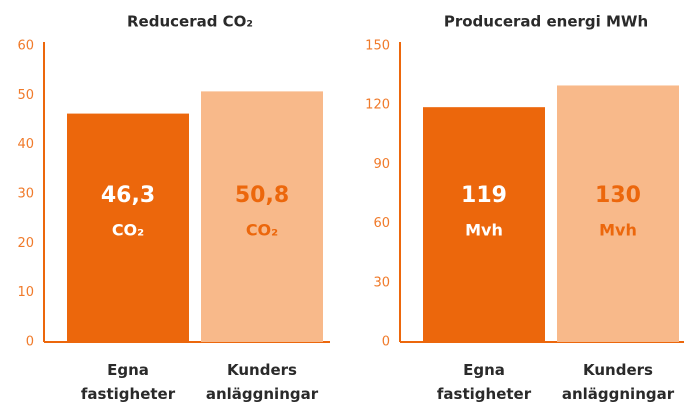 This screenshot has height=408, width=684. I want to click on y-tick-label: 120, so click(377, 105).